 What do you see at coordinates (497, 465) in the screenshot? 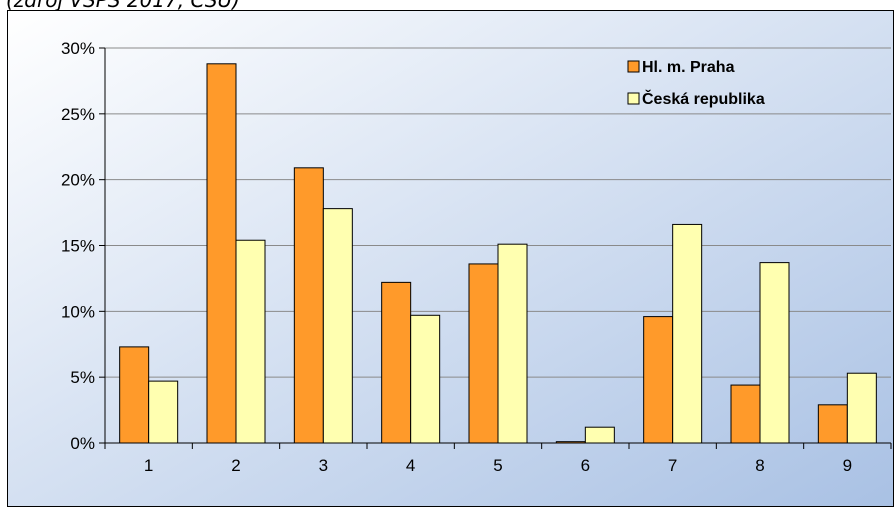
I see `x-tick-label: 5` at bounding box center [497, 465].